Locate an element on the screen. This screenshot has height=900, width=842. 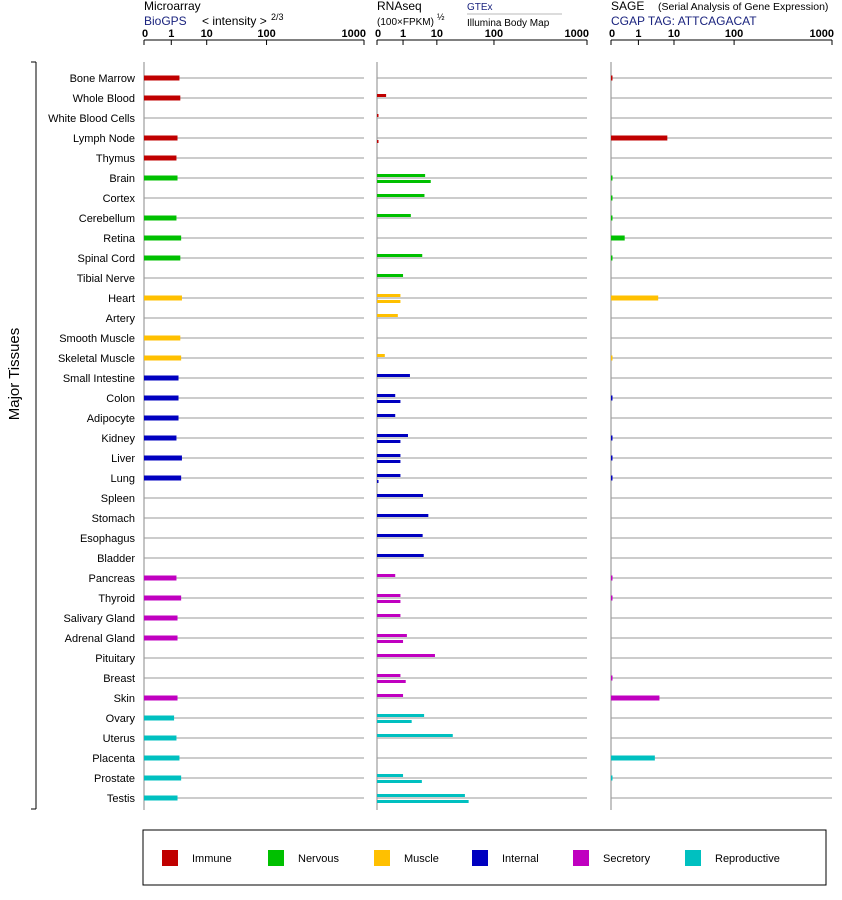
legend-label-reproductive: Reproductive is located at coordinates (747, 859).